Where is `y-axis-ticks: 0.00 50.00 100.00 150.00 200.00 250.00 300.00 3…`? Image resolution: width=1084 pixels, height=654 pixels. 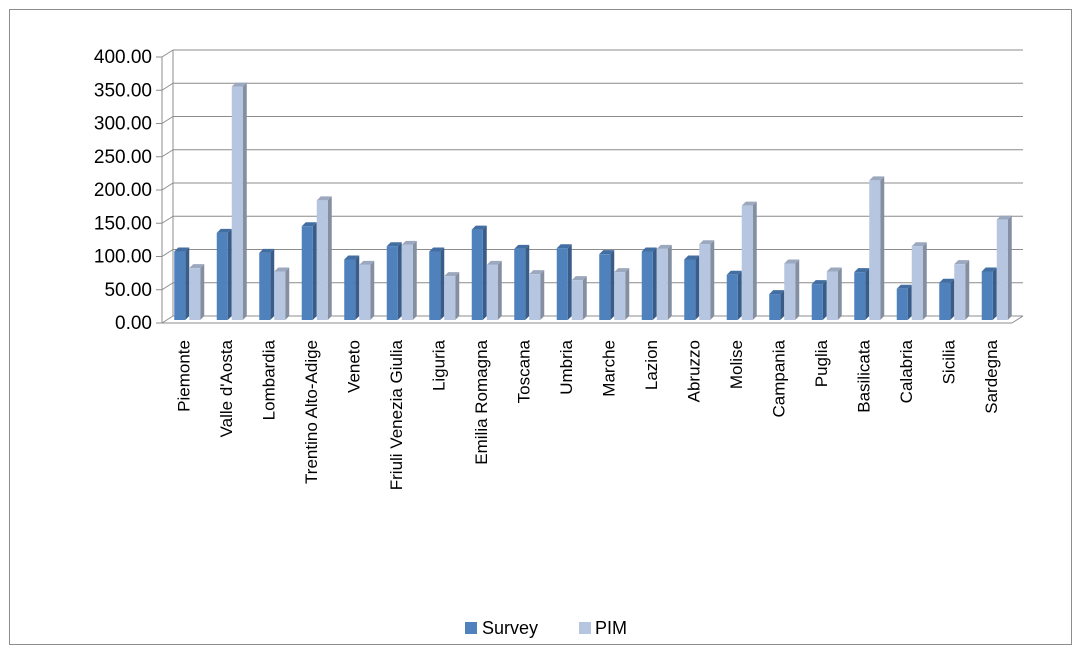
y-axis-ticks: 0.00 50.00 100.00 150.00 200.00 250.00 300.00 3… is located at coordinates (123, 190).